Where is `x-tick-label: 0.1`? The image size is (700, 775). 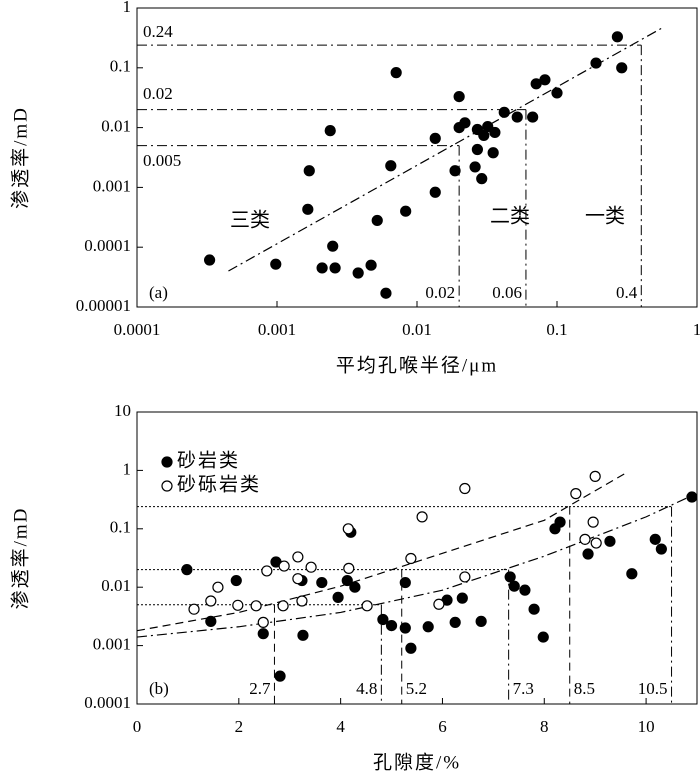 x-tick-label: 0.1 is located at coordinates (556, 329).